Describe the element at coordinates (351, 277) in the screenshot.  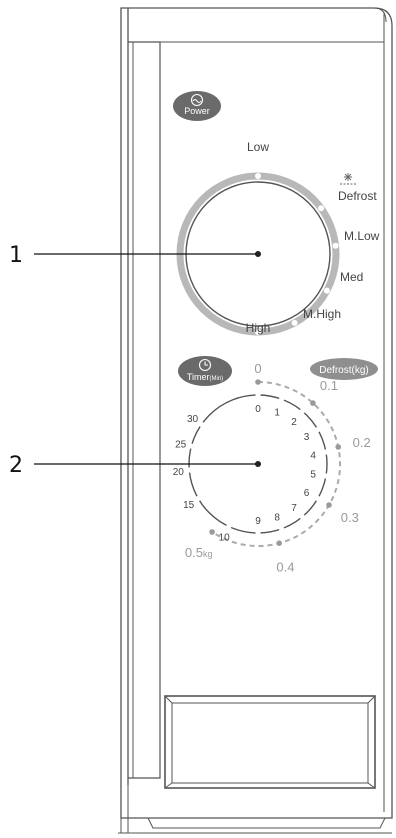
I see `power-level-label-med: Med` at that location.